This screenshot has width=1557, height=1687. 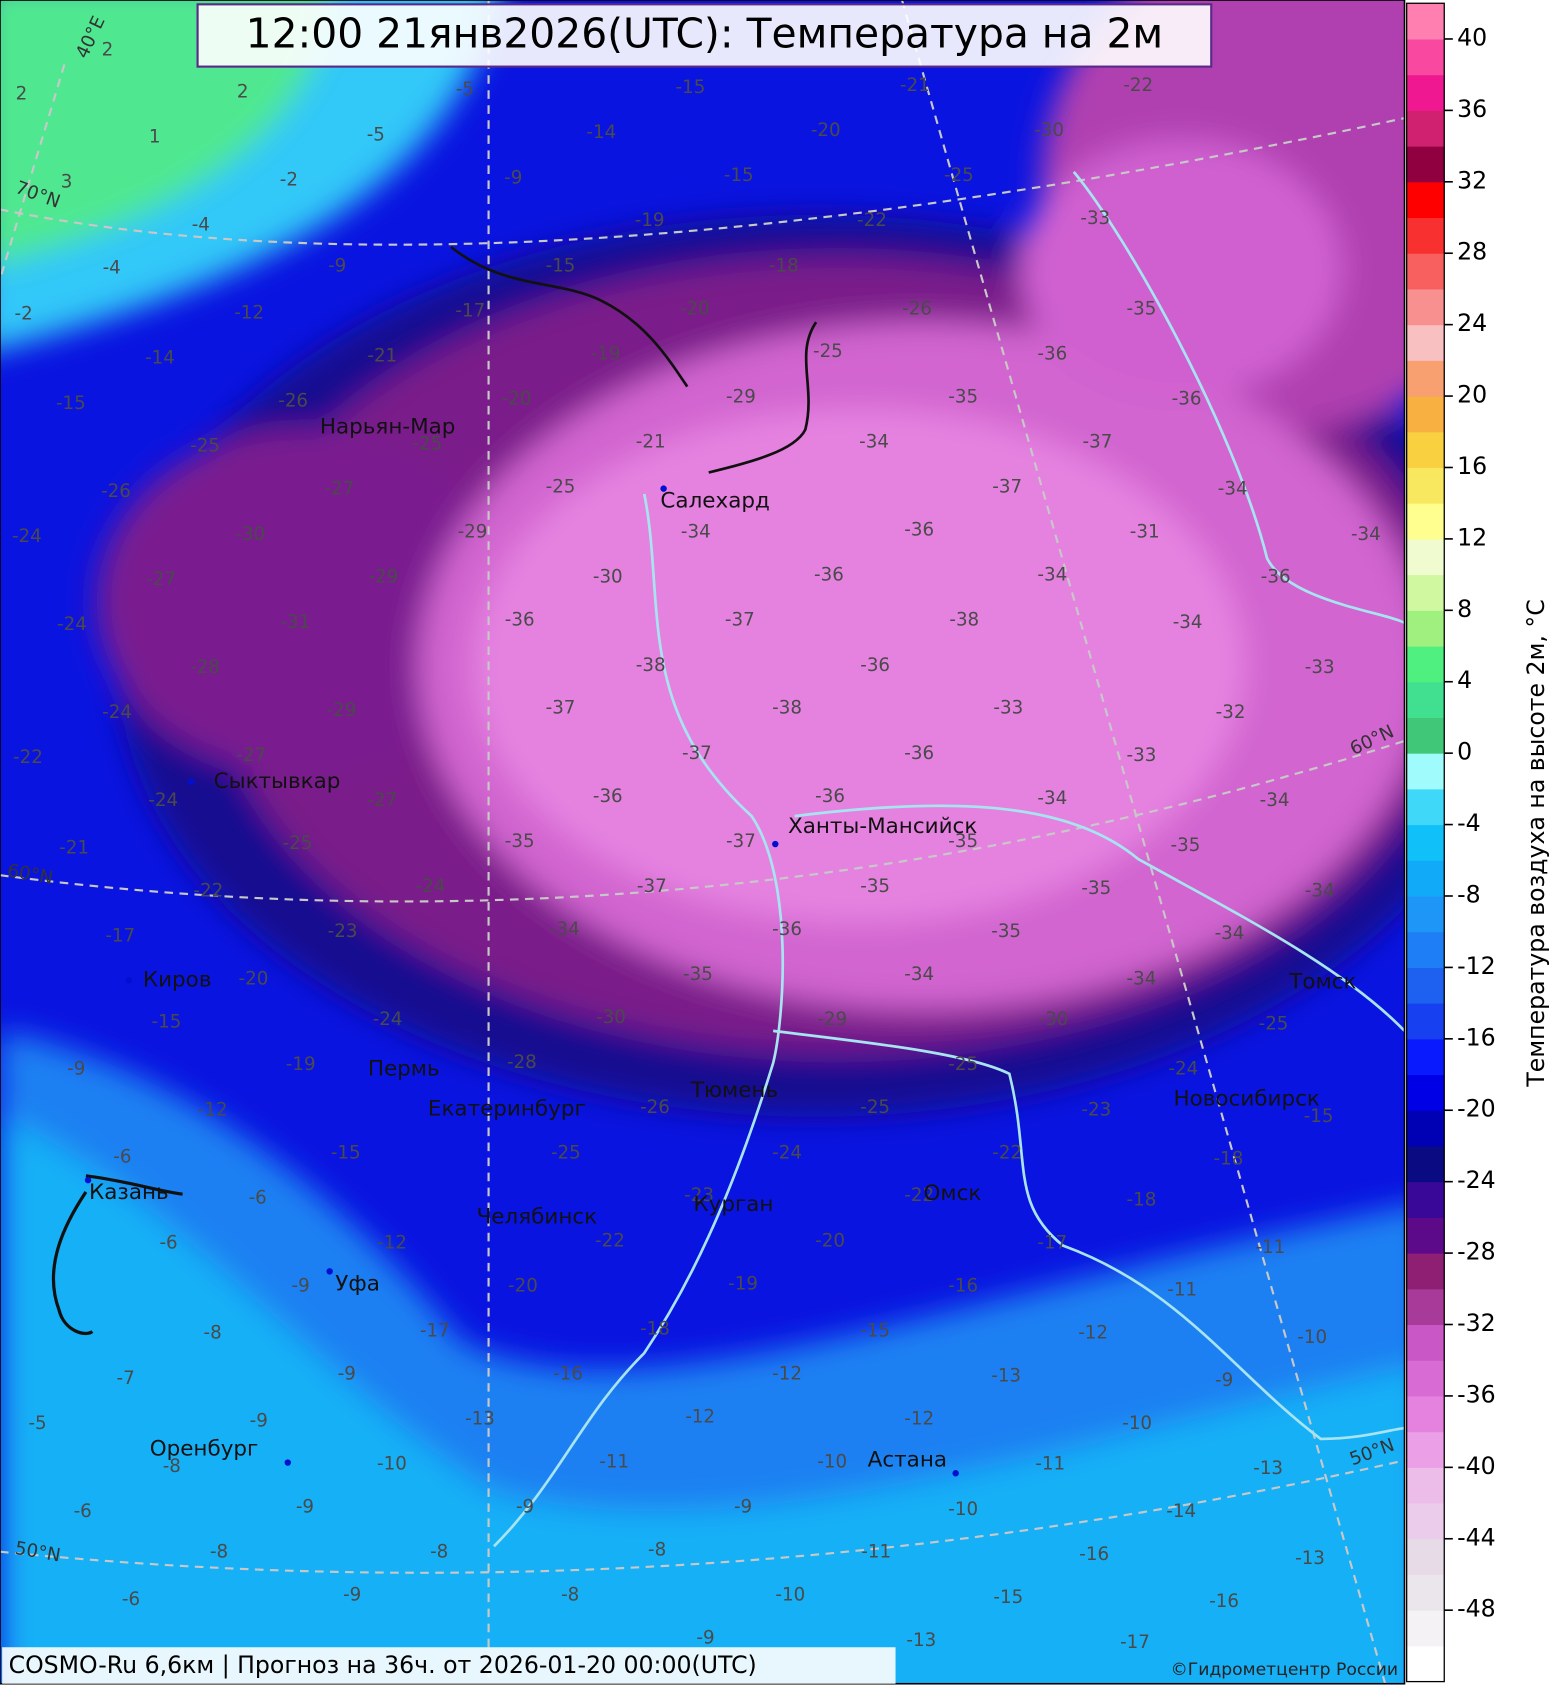 I want to click on temperature-label: 2, so click(x=108, y=50).